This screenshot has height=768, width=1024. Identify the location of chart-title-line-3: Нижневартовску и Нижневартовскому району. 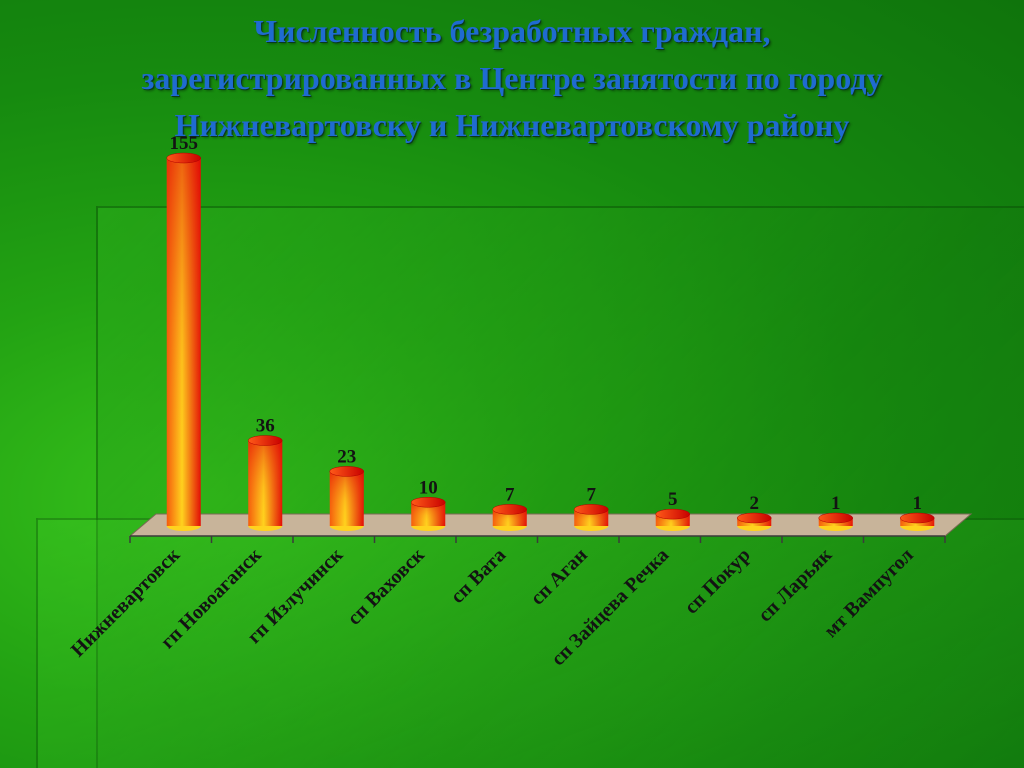
(512, 125).